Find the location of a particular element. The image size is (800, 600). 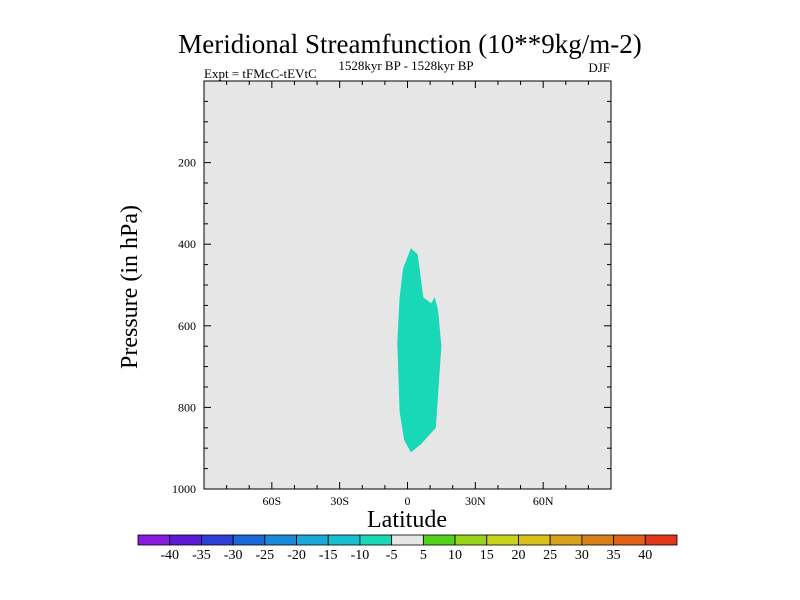

colorbar-label: -40 is located at coordinates (169, 555).